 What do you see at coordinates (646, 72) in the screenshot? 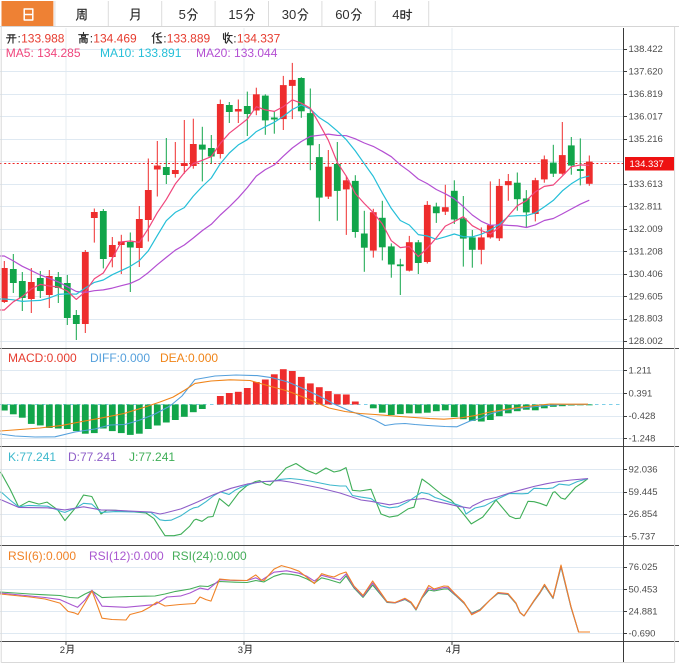
I see `svg-text: 137.620` at bounding box center [646, 72].